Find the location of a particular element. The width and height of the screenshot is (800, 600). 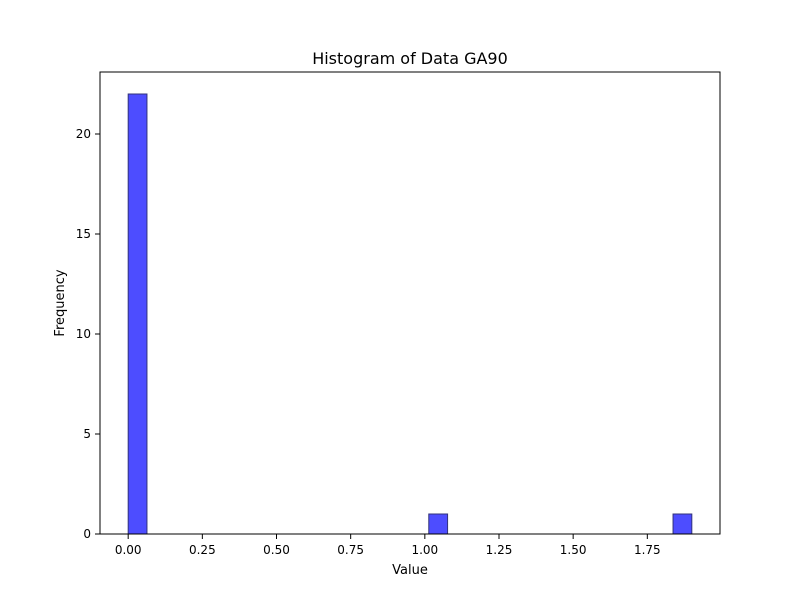

y-tick-label: 20 is located at coordinates (83, 134).